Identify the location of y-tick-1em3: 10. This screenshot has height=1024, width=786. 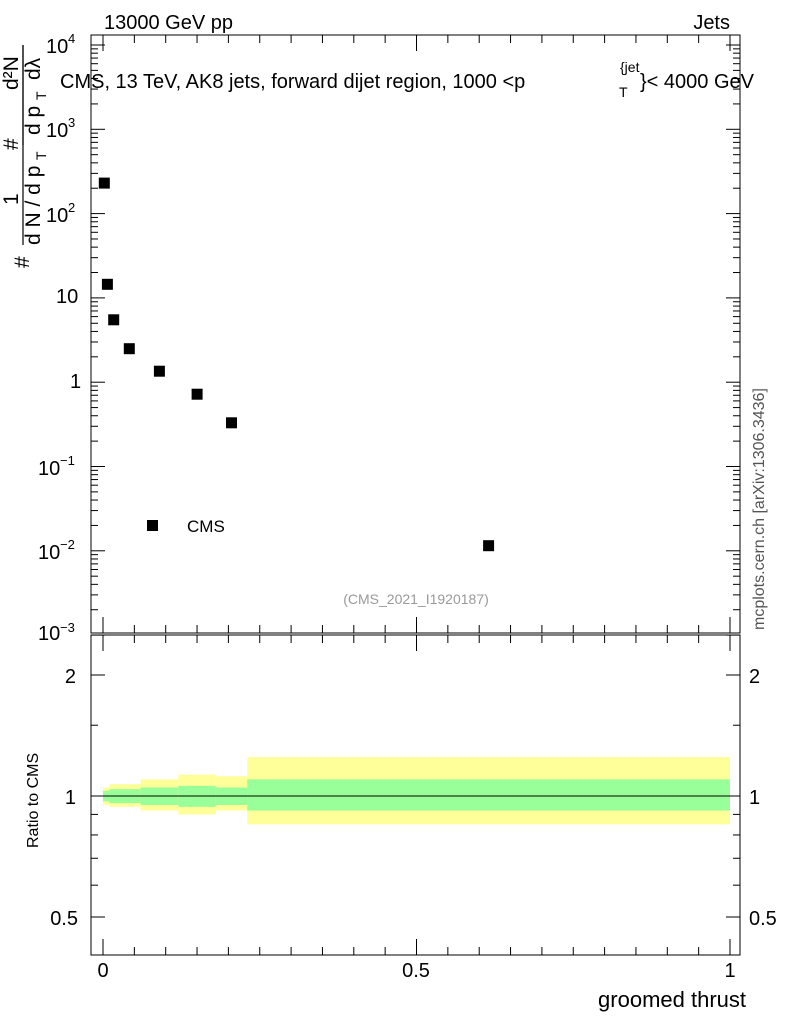
(49, 634).